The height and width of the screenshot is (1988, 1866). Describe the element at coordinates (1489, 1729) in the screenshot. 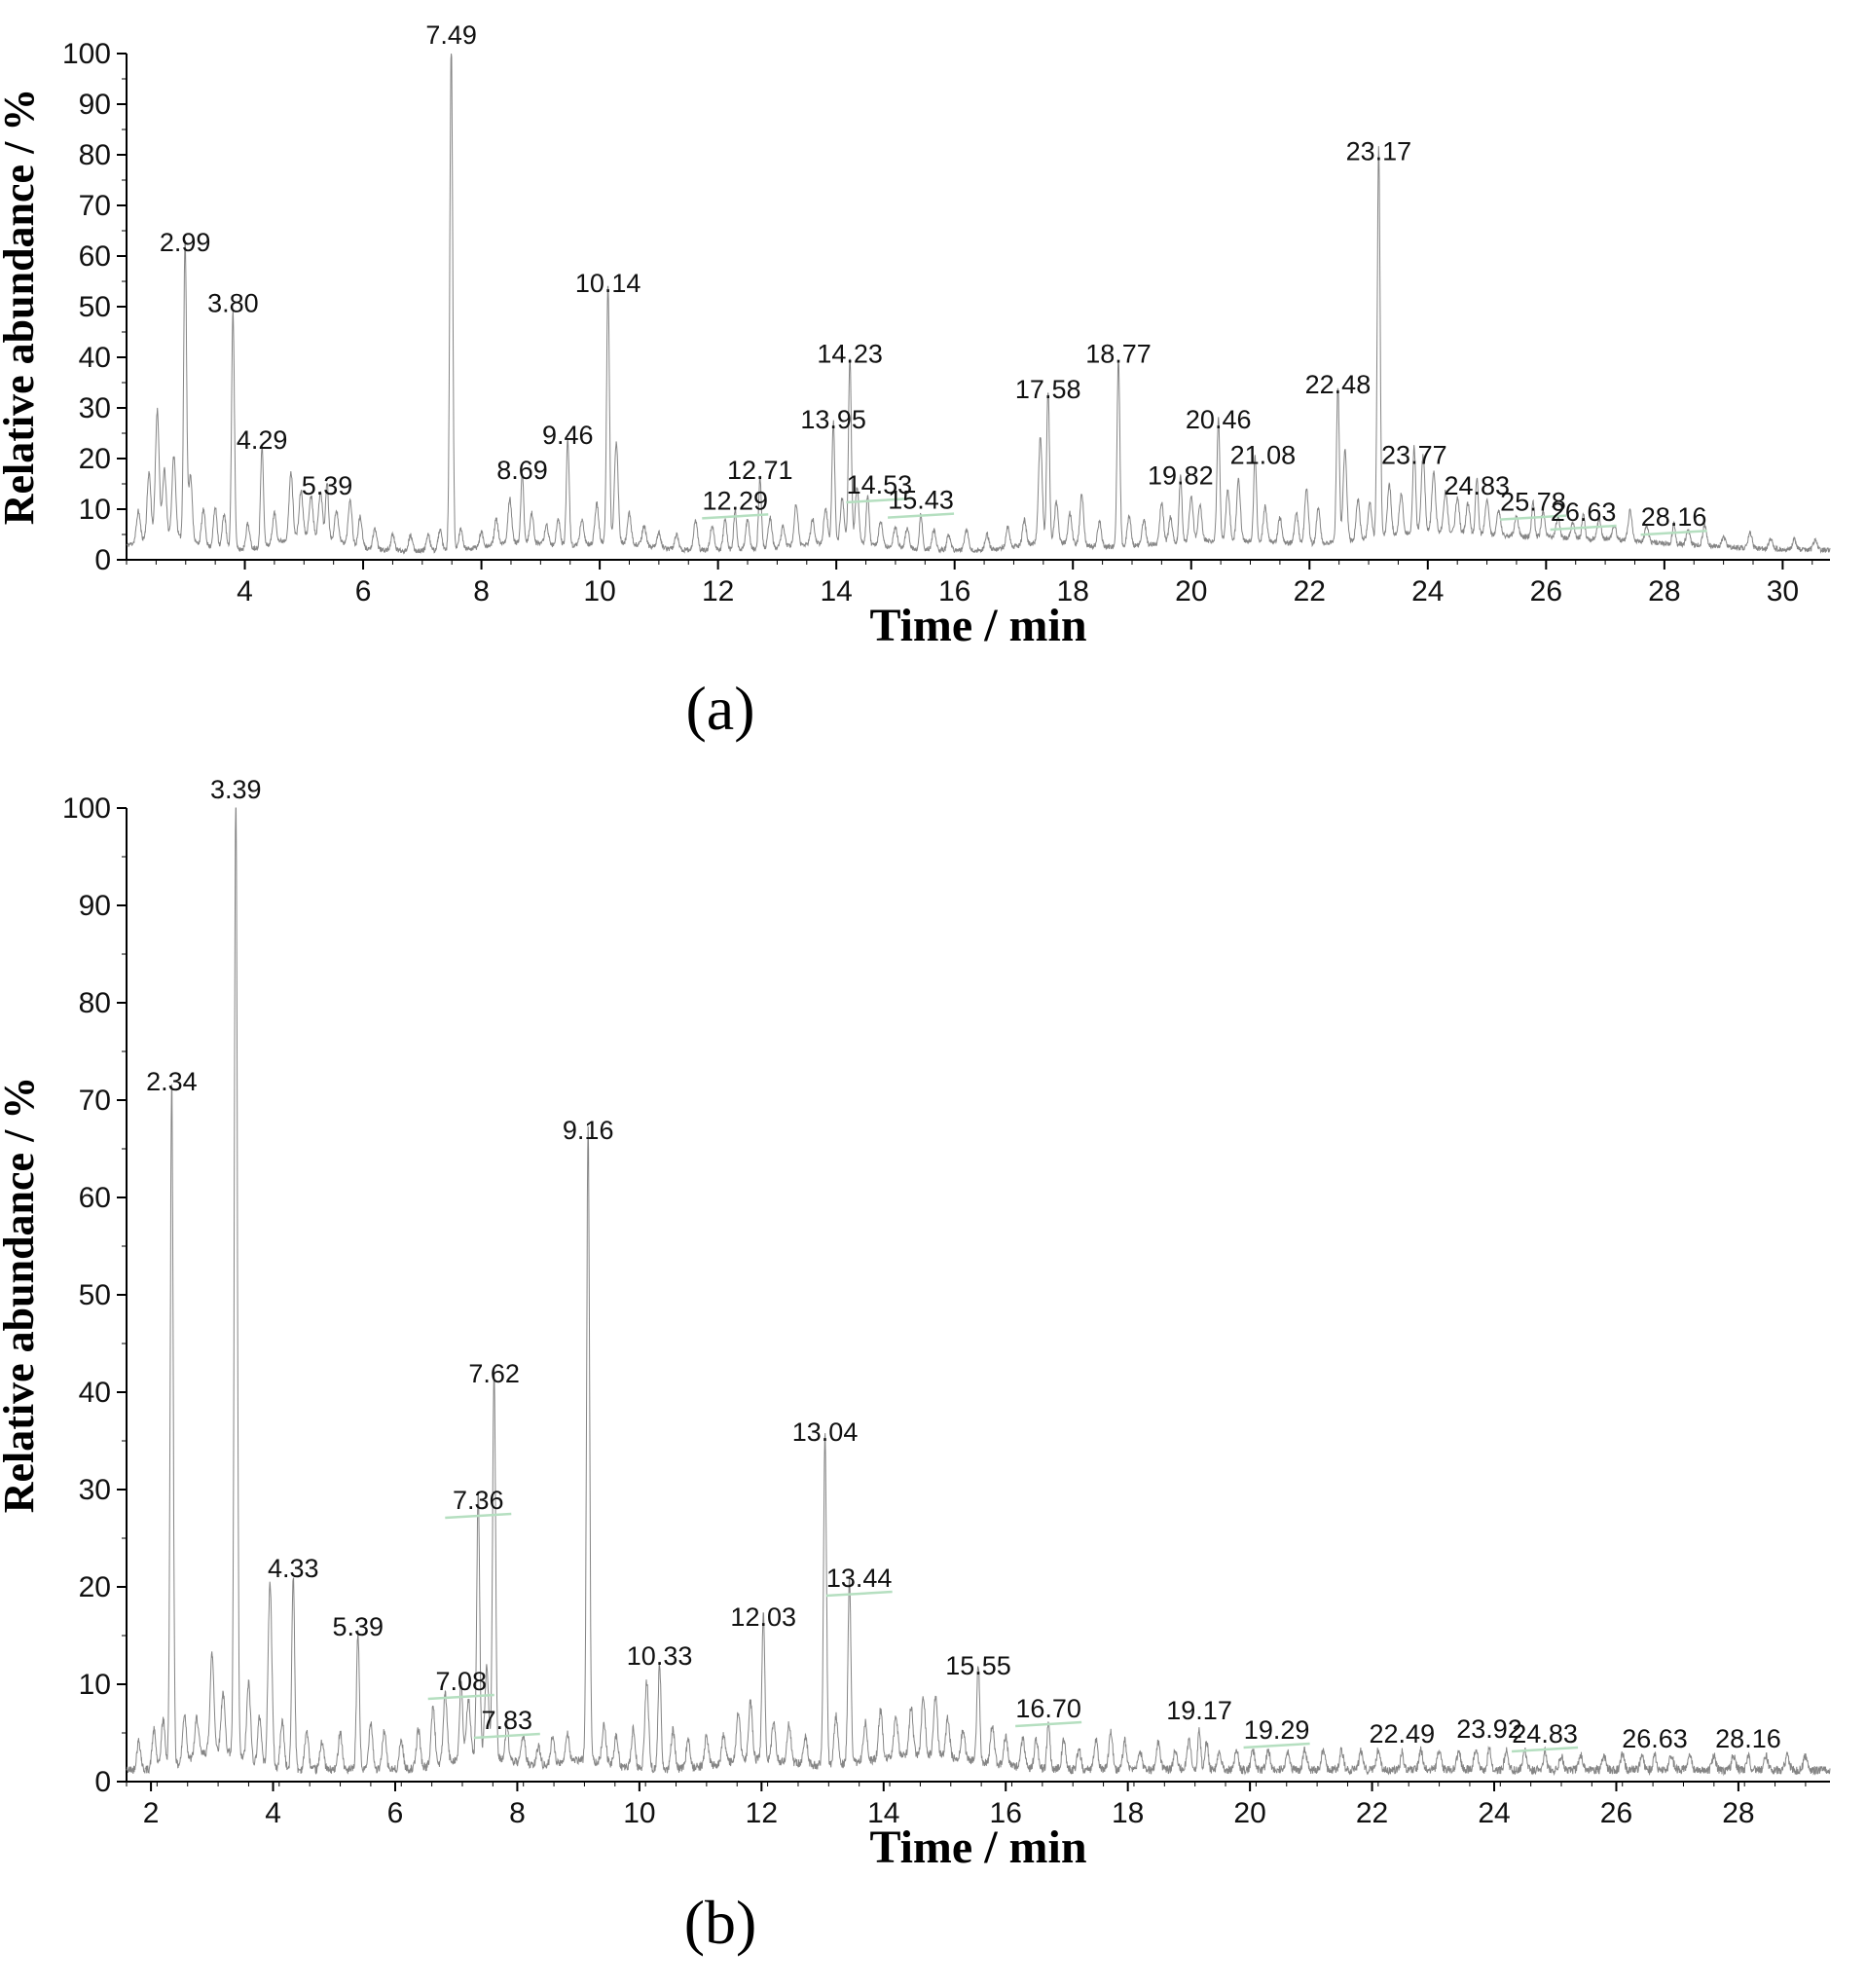

I see `peak-label: 23.92` at that location.